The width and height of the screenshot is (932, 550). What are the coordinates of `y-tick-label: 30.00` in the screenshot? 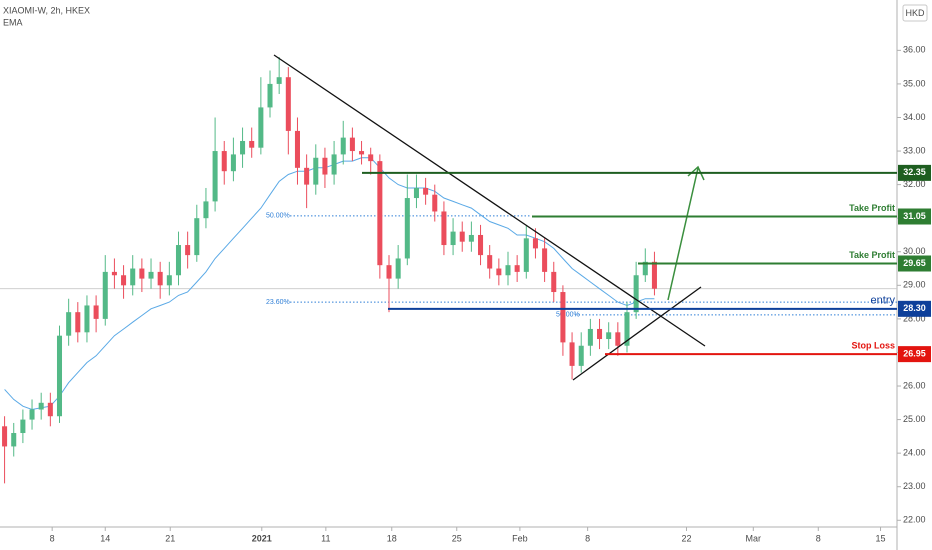 It's located at (914, 251).